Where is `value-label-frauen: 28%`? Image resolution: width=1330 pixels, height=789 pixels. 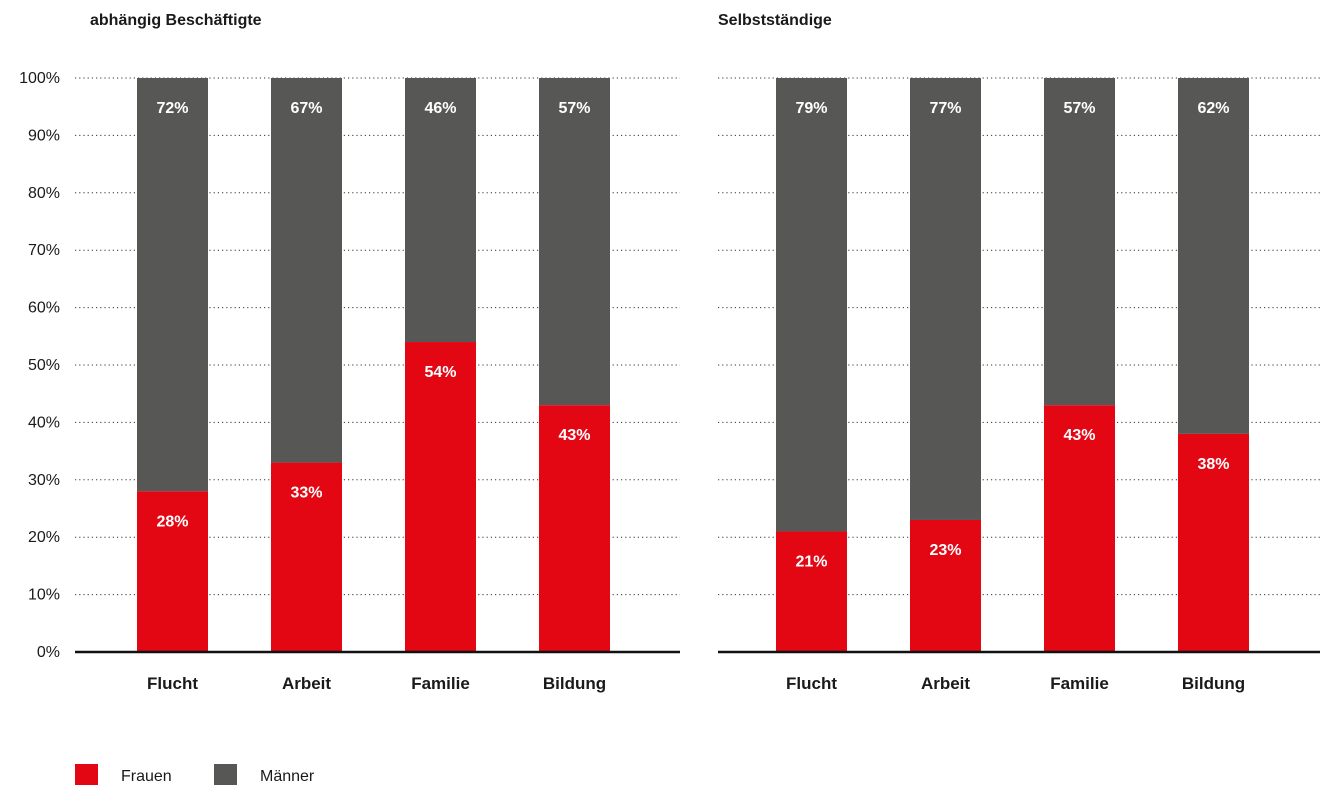 value-label-frauen: 28% is located at coordinates (172, 521).